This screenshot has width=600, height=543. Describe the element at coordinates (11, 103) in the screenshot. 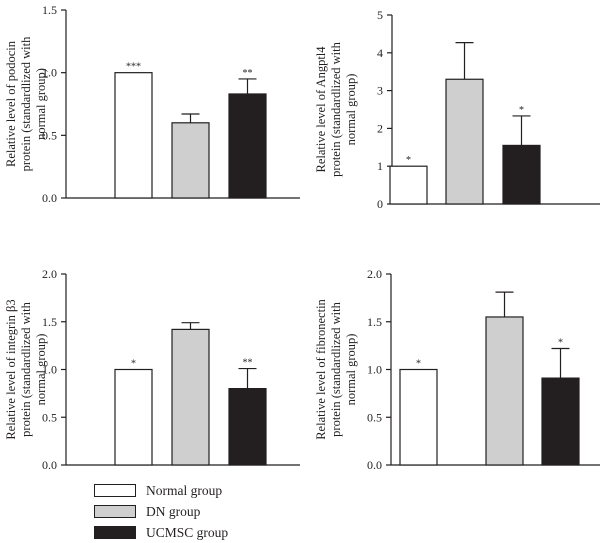

I see `y-axis-title-line: Relative level of podocin` at that location.